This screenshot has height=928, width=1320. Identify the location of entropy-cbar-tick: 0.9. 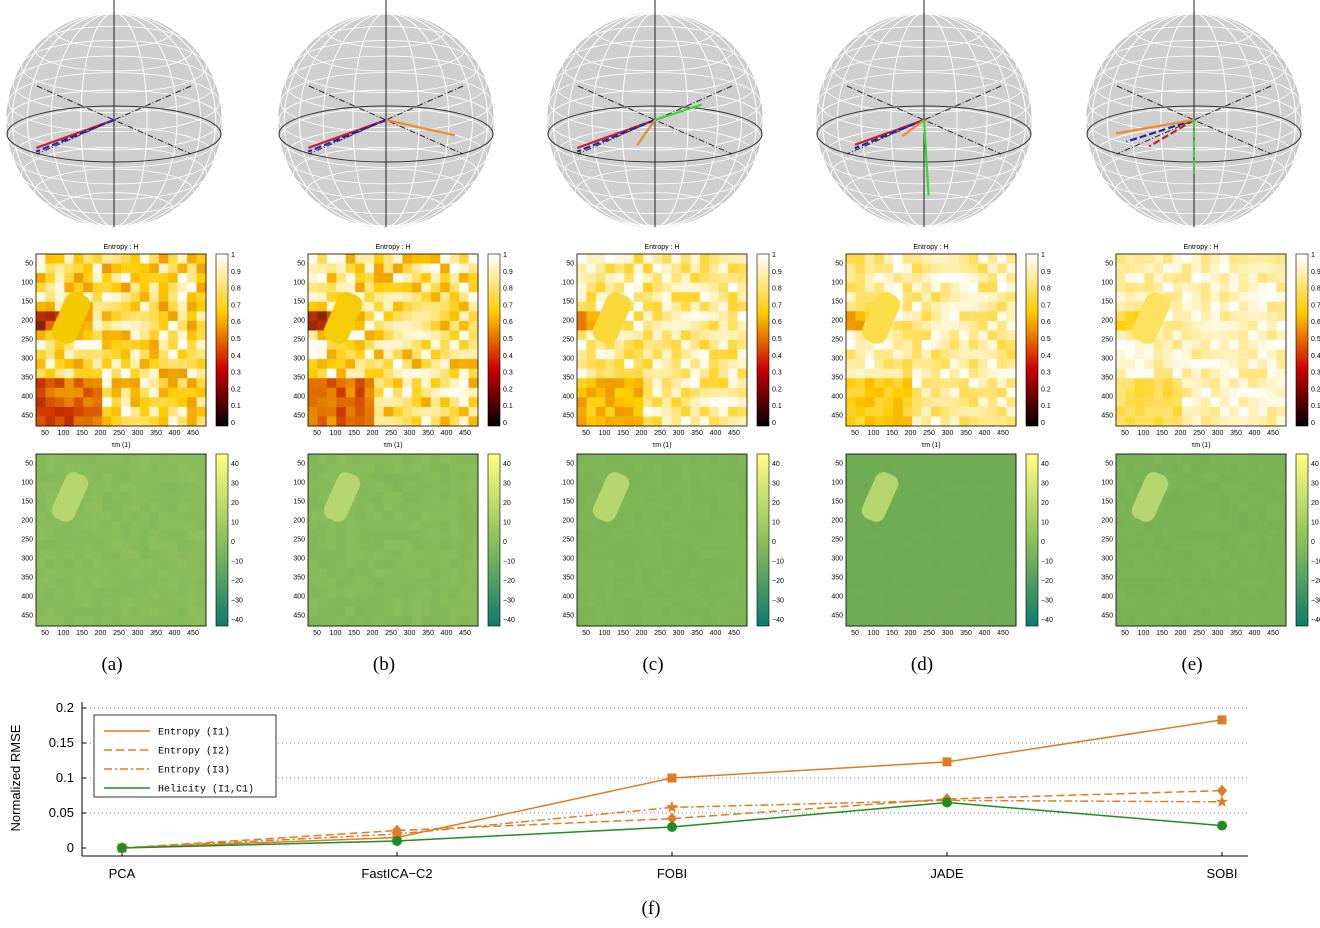
(508, 272).